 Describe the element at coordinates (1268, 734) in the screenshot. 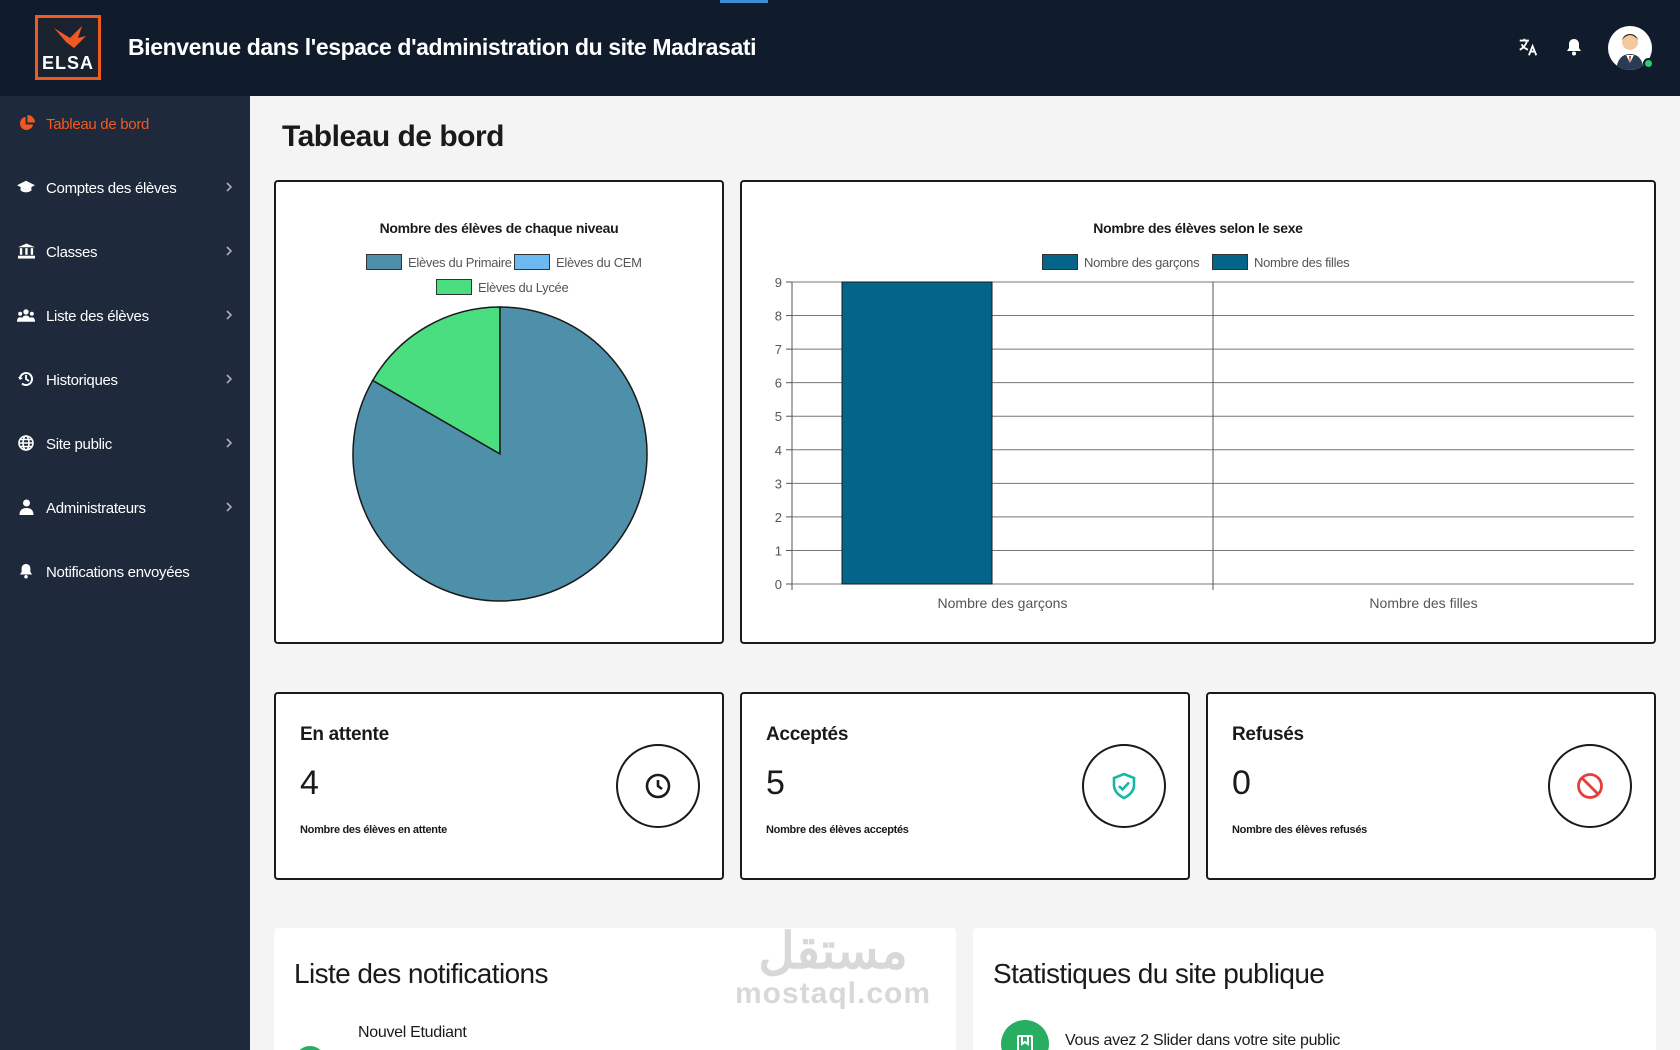

I see `stat-title: Refusés` at that location.